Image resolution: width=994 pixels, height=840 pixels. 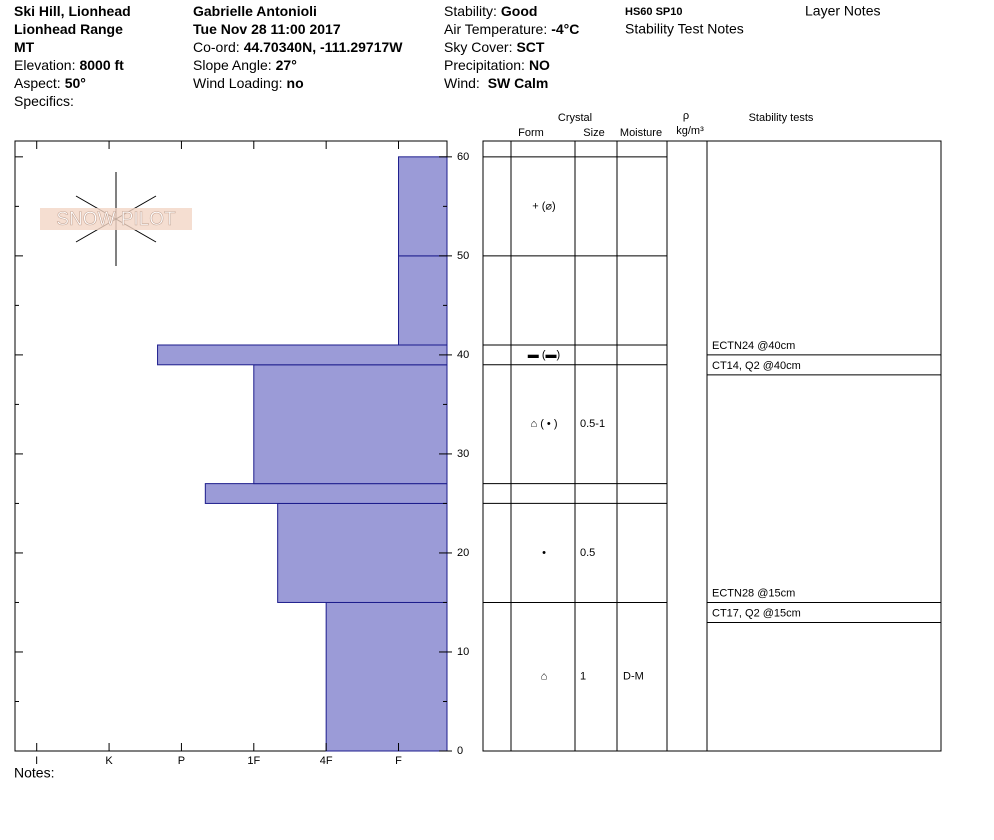 What do you see at coordinates (253, 761) in the screenshot?
I see `x-tick-label: 1F` at bounding box center [253, 761].